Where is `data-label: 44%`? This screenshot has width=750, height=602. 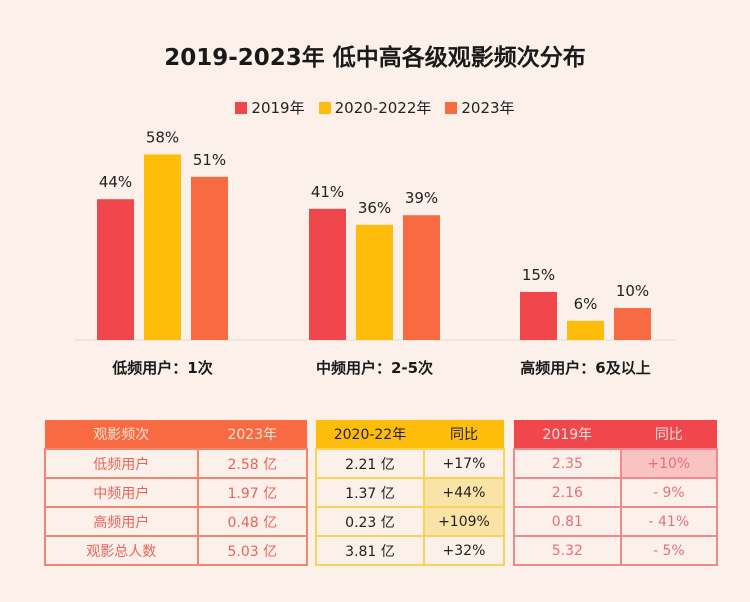 data-label: 44% is located at coordinates (115, 182).